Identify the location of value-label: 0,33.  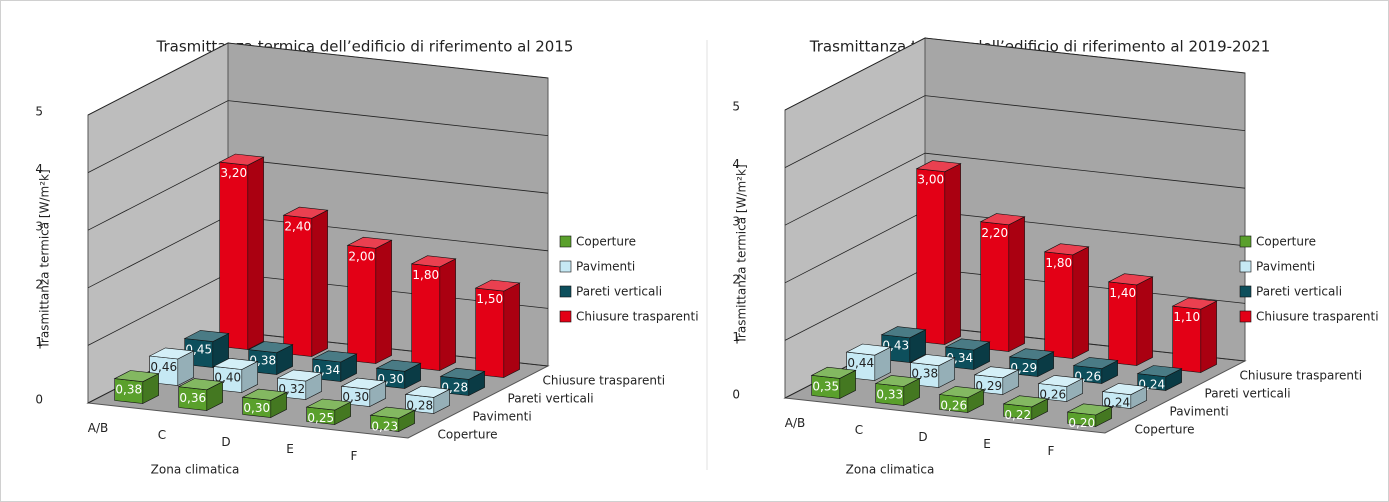
(889, 394).